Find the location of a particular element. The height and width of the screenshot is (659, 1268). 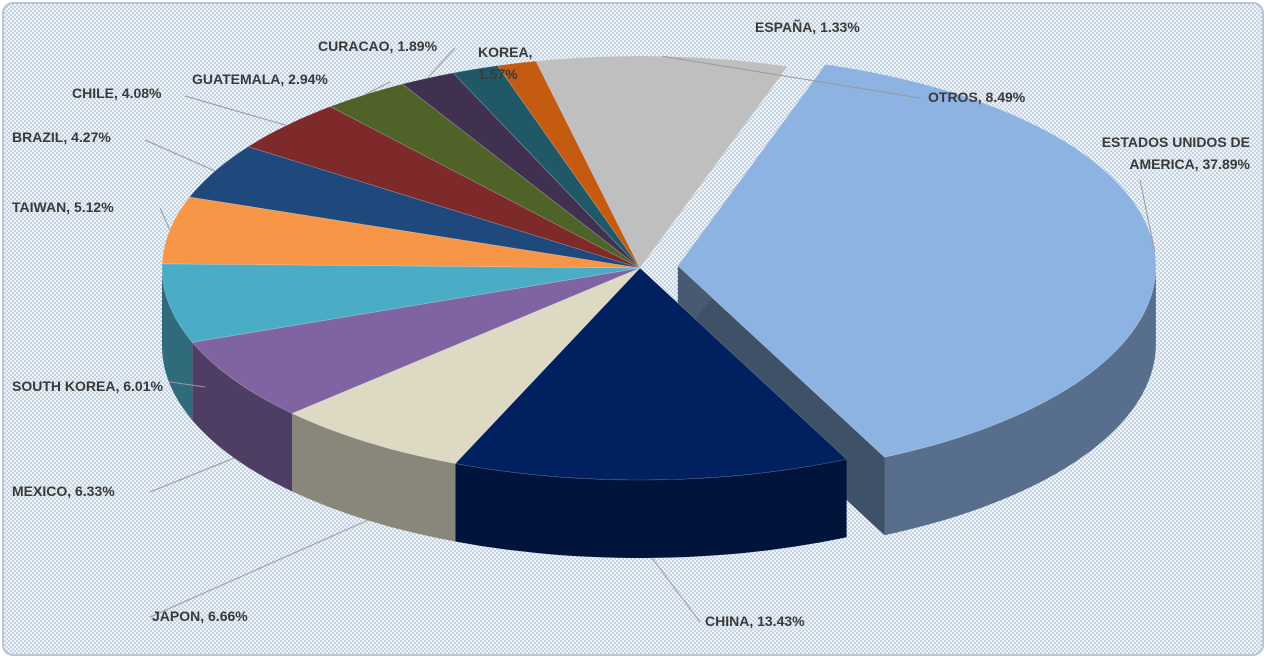

data-label: KOREA, 1.57% is located at coordinates (505, 63).